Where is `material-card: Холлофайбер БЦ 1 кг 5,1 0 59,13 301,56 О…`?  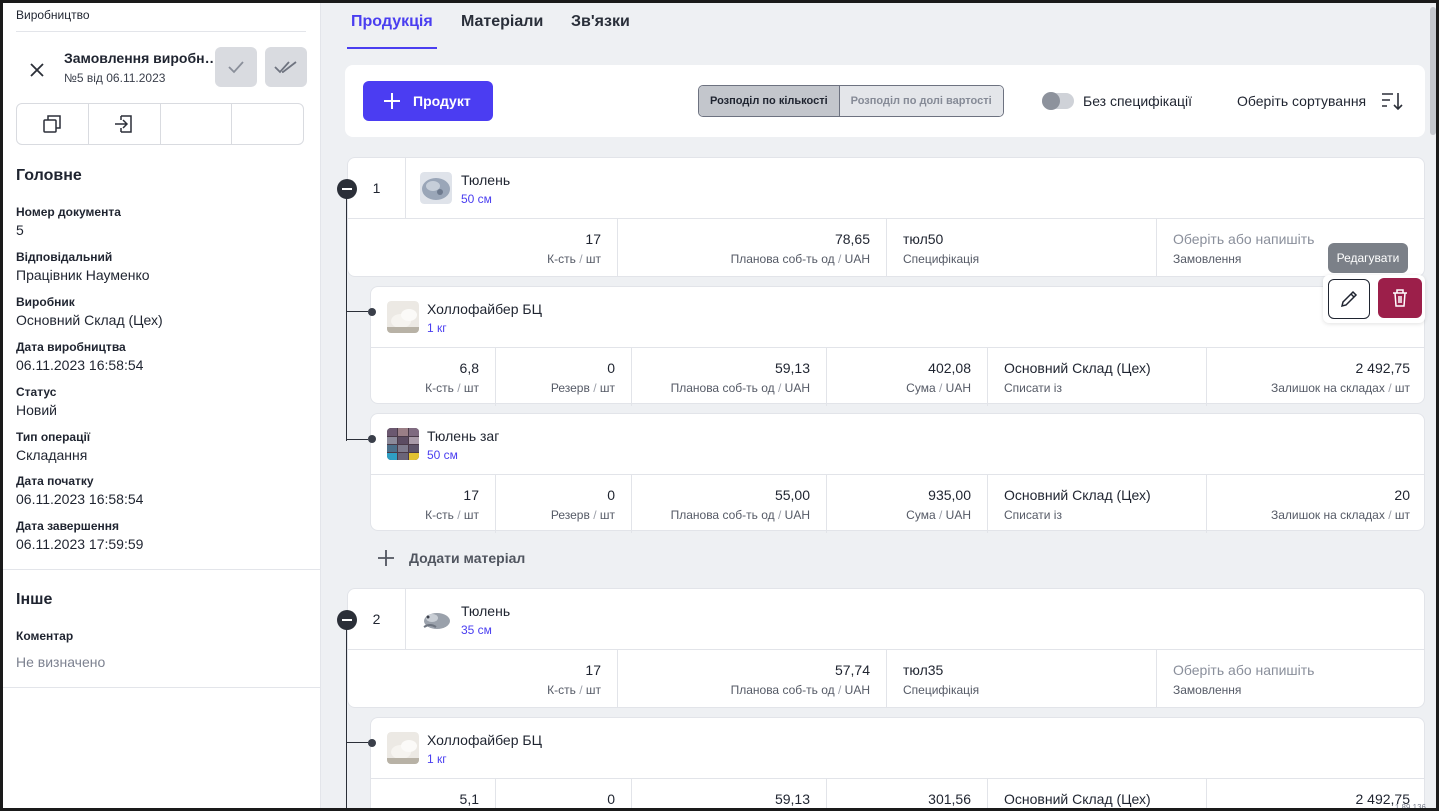 material-card: Холлофайбер БЦ 1 кг 5,1 0 59,13 301,56 О… is located at coordinates (898, 762).